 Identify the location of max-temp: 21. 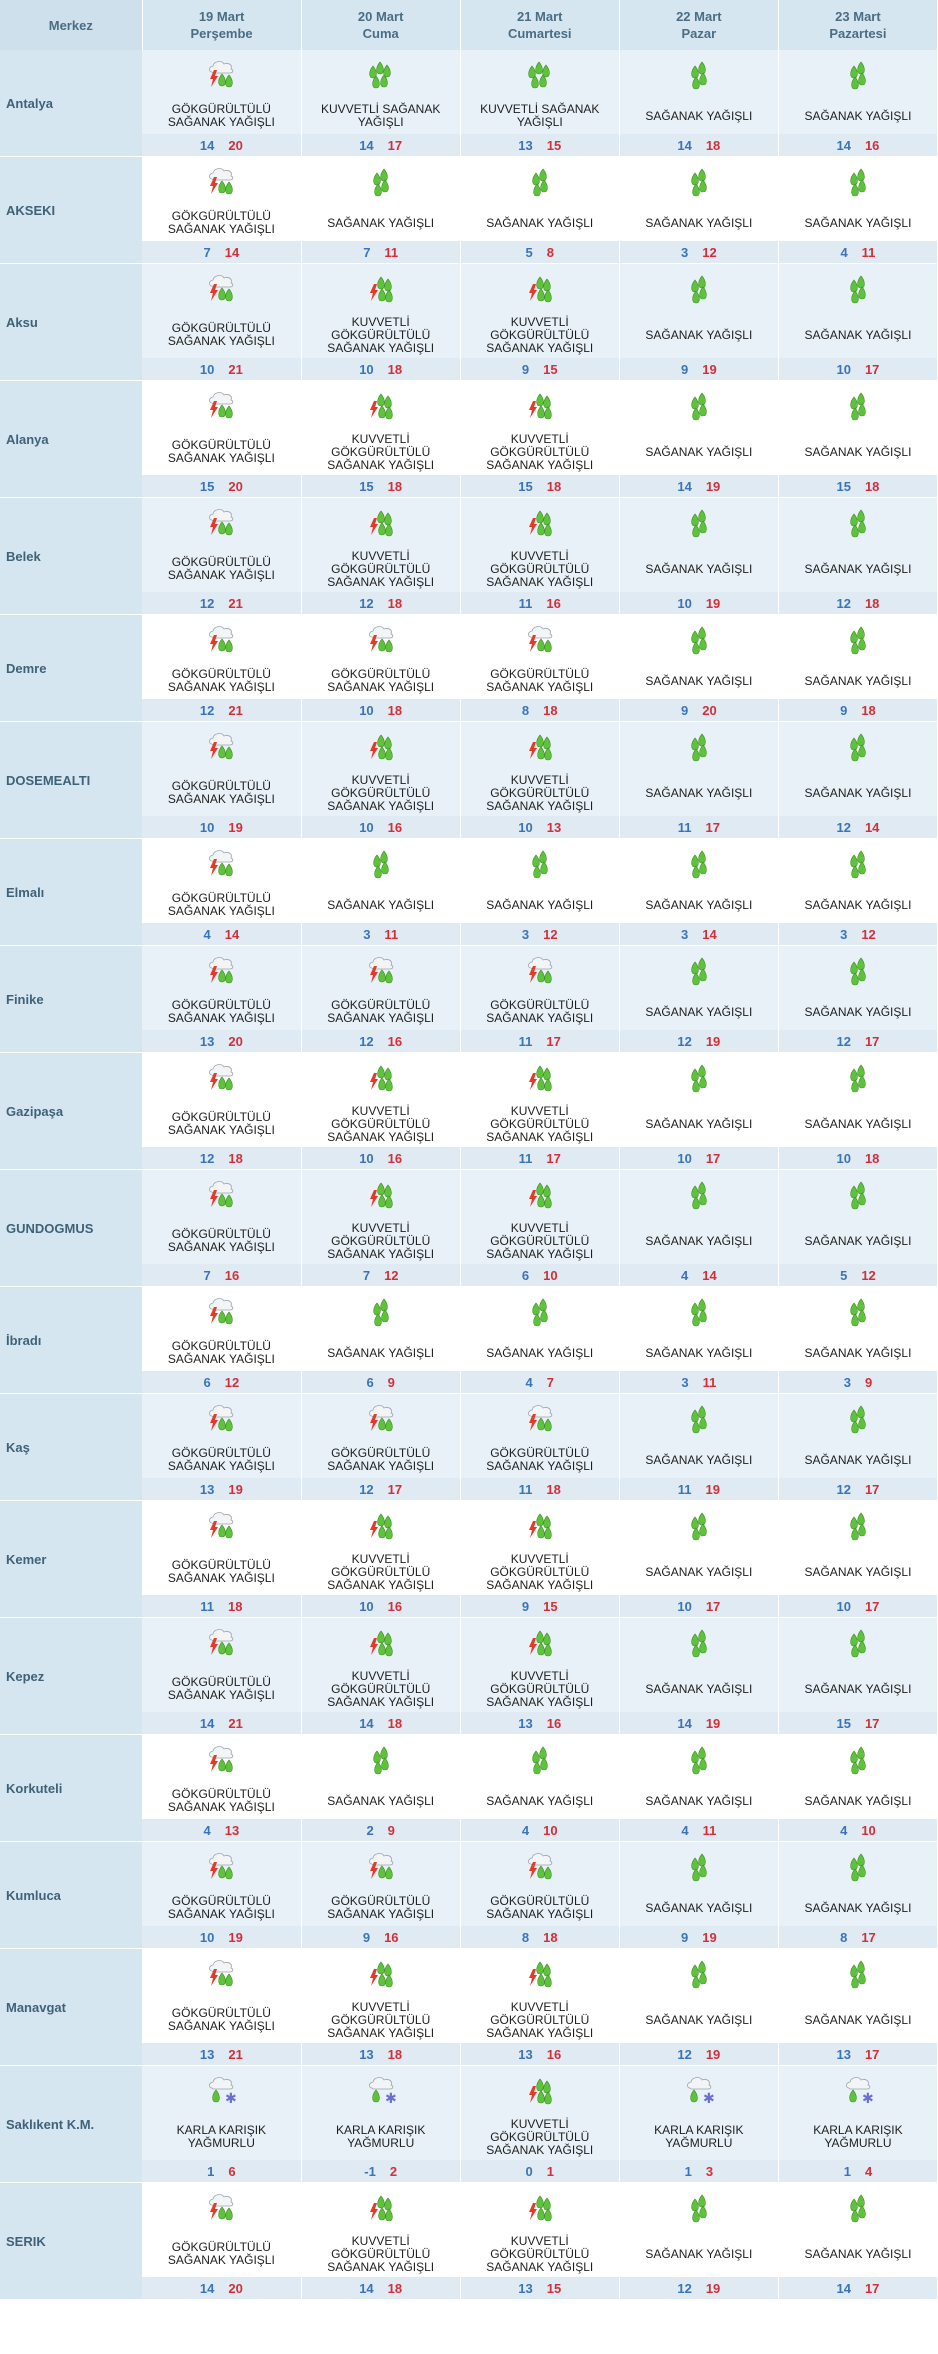
(235, 1723).